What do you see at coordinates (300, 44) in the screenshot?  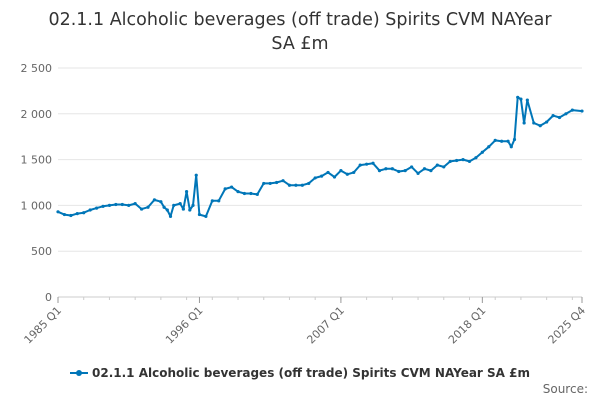 I see `chart-title-line-2: SA £m` at bounding box center [300, 44].